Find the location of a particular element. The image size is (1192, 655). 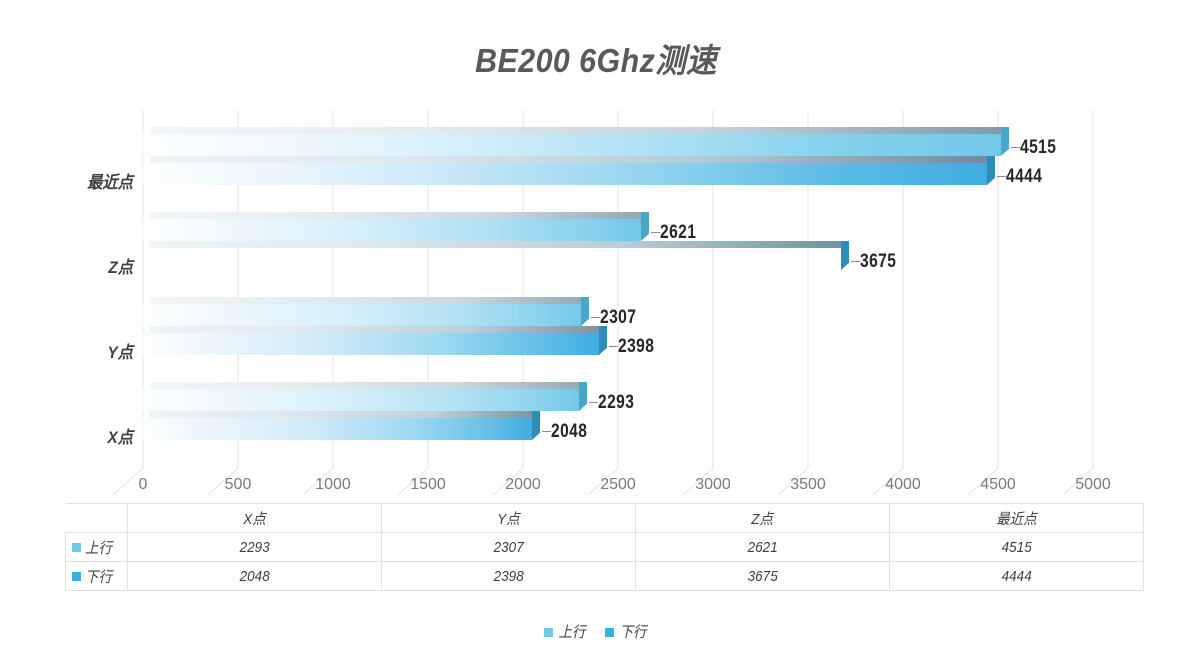

table-cell: 4444 is located at coordinates (1016, 576).